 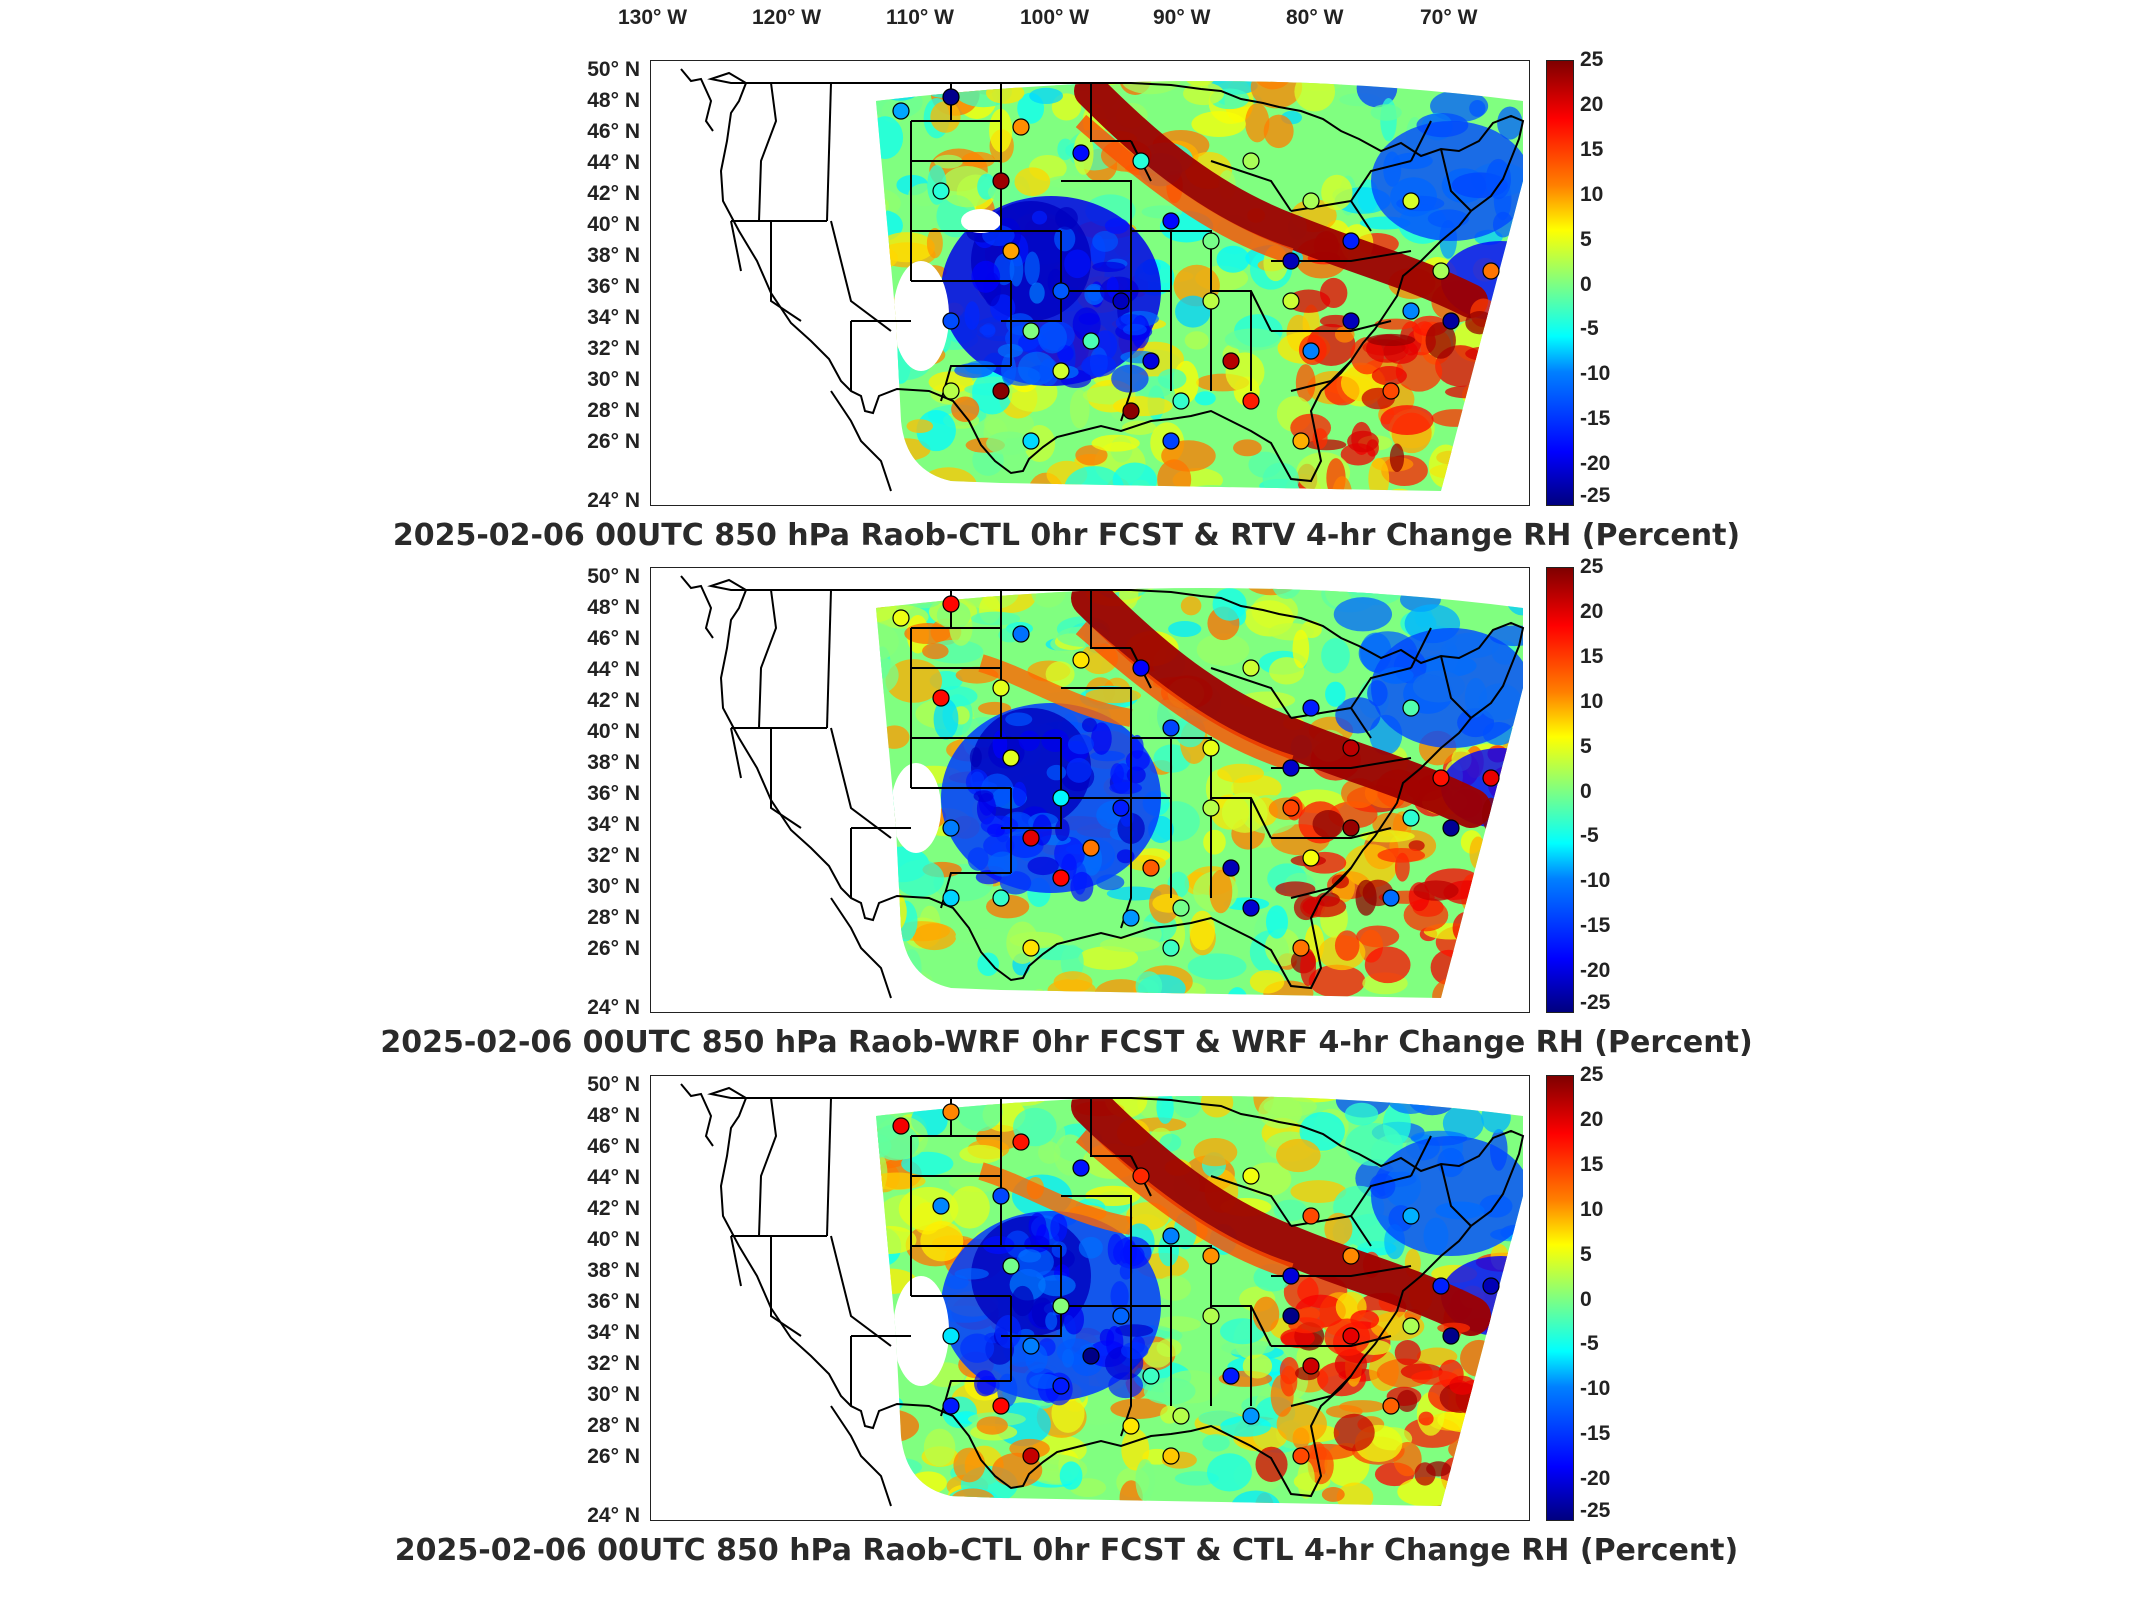 What do you see at coordinates (787, 17) in the screenshot?
I see `longitude-tick-label: 120° W` at bounding box center [787, 17].